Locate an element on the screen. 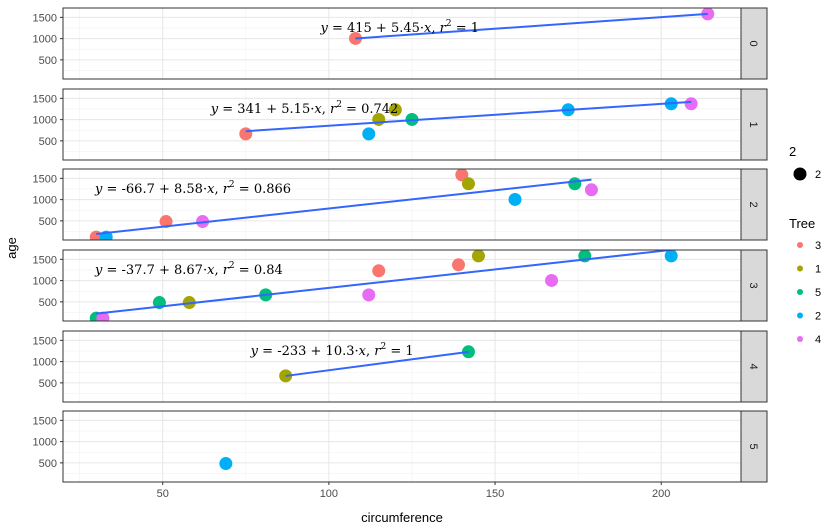 The height and width of the screenshot is (528, 838). facet-panel-4: 500 1000 1500 y = -233 + 10.3·x, r2 = 1 4 is located at coordinates (400, 366).